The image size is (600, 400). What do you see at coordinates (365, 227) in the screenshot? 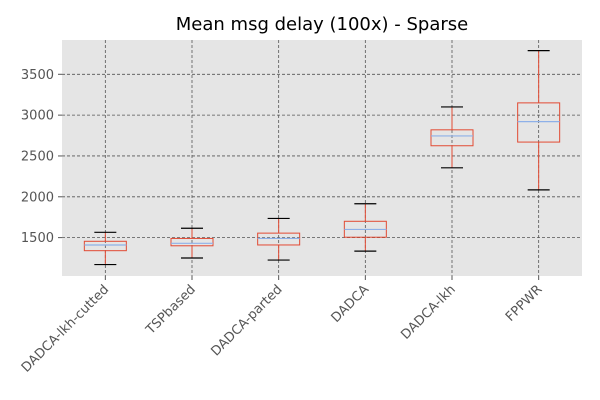
I see `box-dadca` at bounding box center [365, 227].